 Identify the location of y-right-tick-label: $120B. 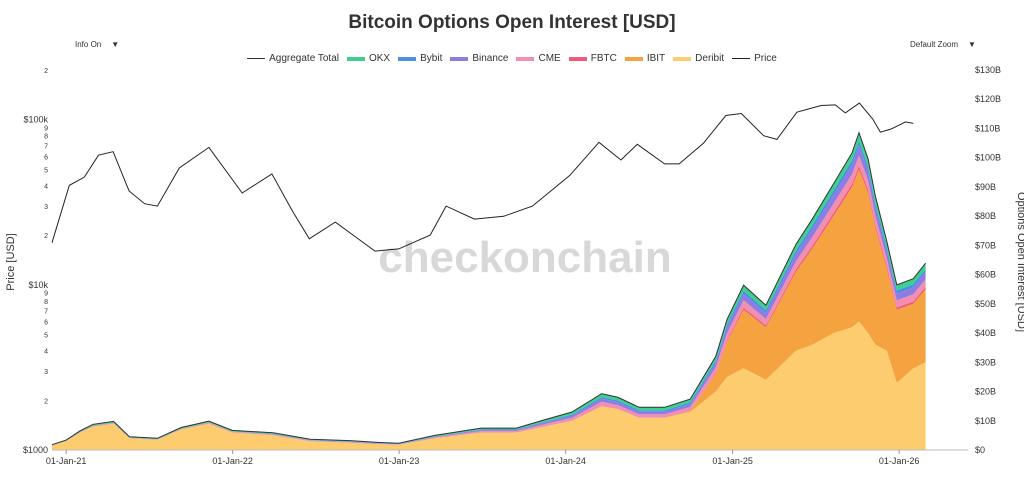
(988, 99).